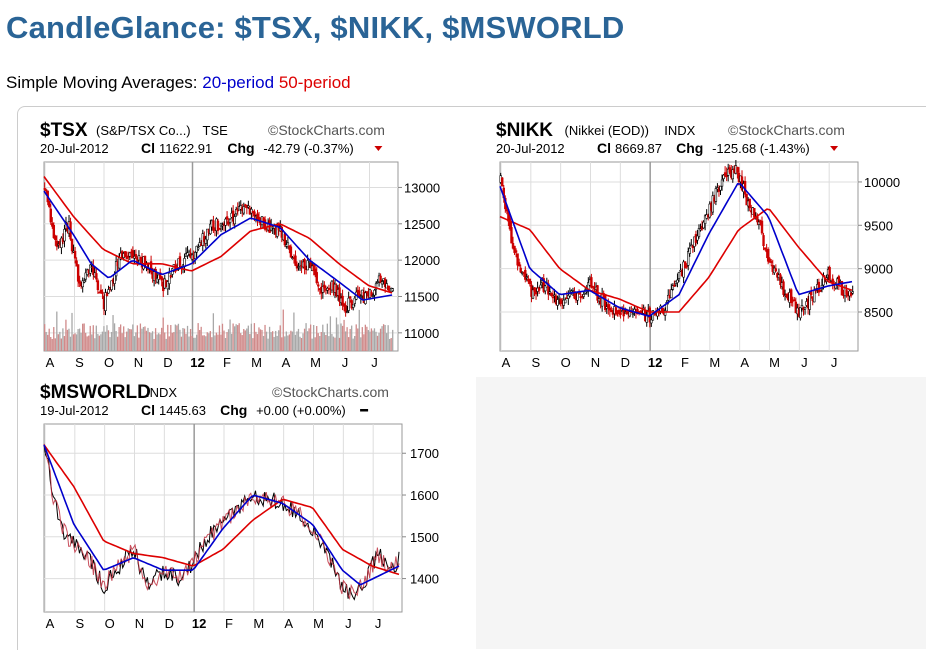 This screenshot has width=926, height=650. I want to click on index-name: (Nikkei (EOD)), so click(607, 130).